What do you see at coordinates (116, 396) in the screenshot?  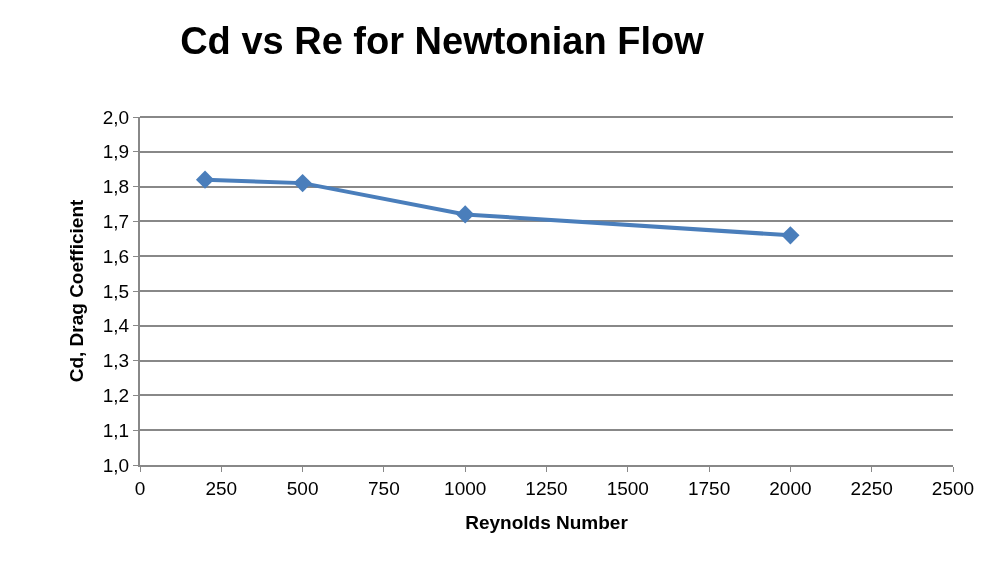 I see `y-tick-label: 1,2` at bounding box center [116, 396].